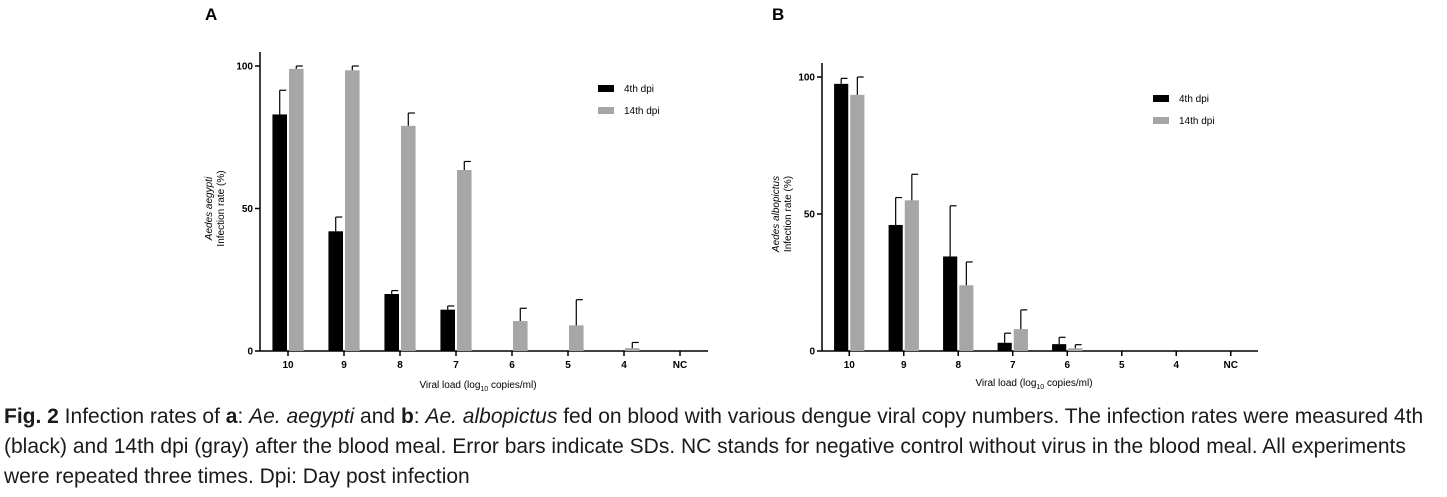  Describe the element at coordinates (142, 416) in the screenshot. I see `caption-text-1: Infection rates of` at that location.